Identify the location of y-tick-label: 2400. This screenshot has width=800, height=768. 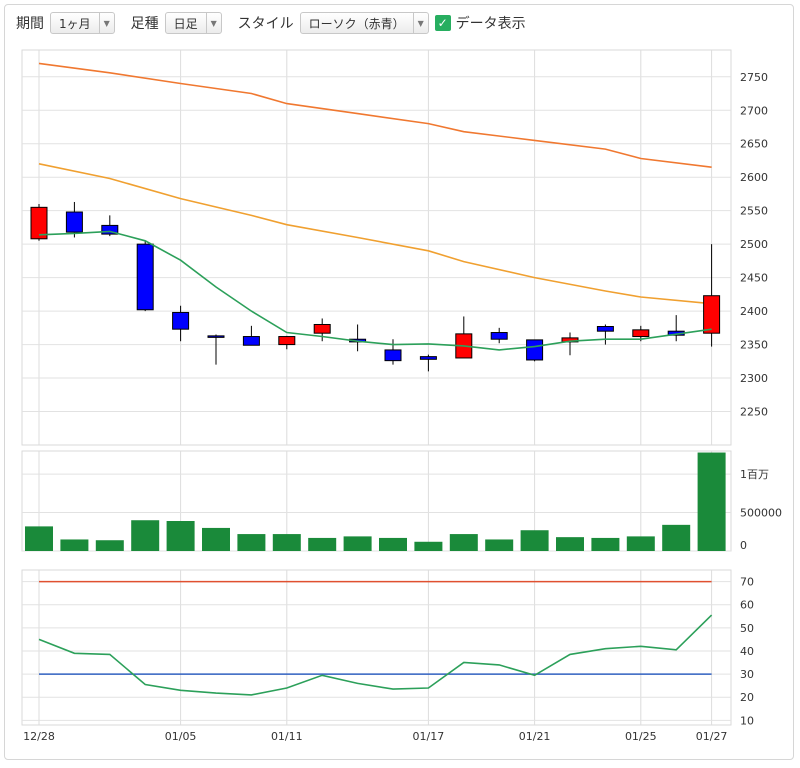
(754, 311).